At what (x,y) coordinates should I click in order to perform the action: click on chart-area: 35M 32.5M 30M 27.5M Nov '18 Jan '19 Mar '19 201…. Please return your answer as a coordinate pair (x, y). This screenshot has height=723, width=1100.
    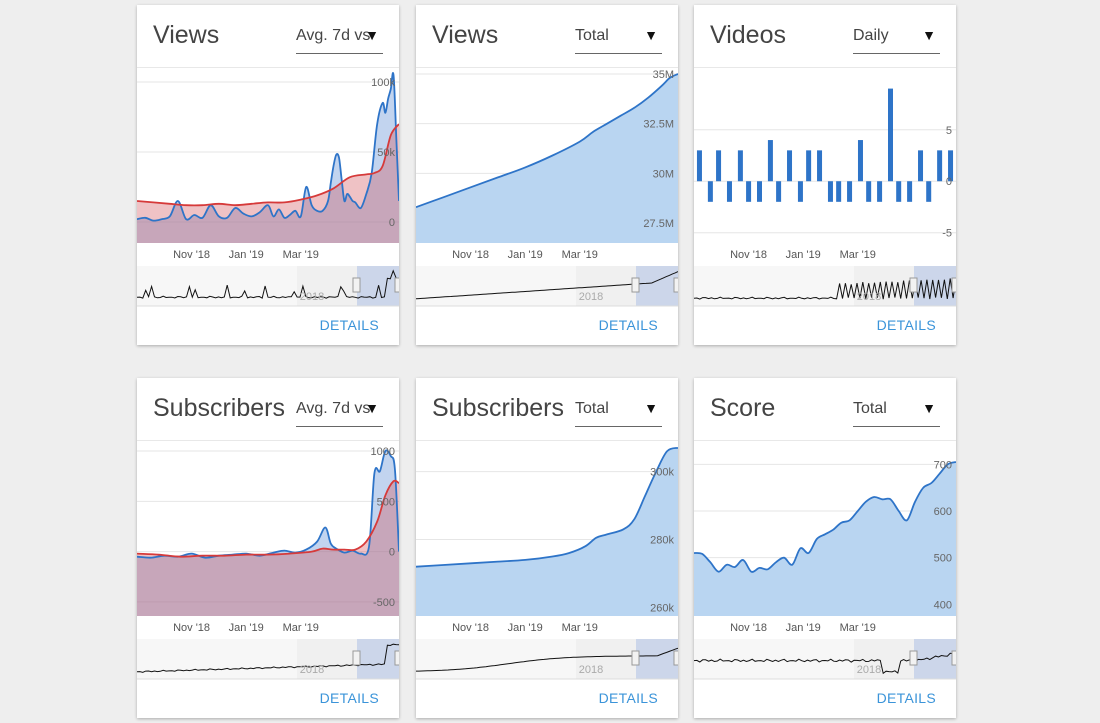
    Looking at the image, I should click on (547, 188).